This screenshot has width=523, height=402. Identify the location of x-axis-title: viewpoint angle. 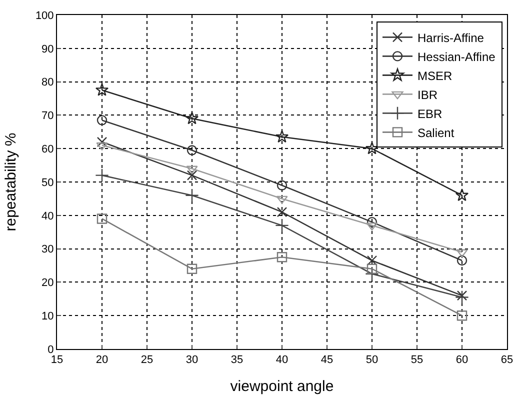
(282, 387).